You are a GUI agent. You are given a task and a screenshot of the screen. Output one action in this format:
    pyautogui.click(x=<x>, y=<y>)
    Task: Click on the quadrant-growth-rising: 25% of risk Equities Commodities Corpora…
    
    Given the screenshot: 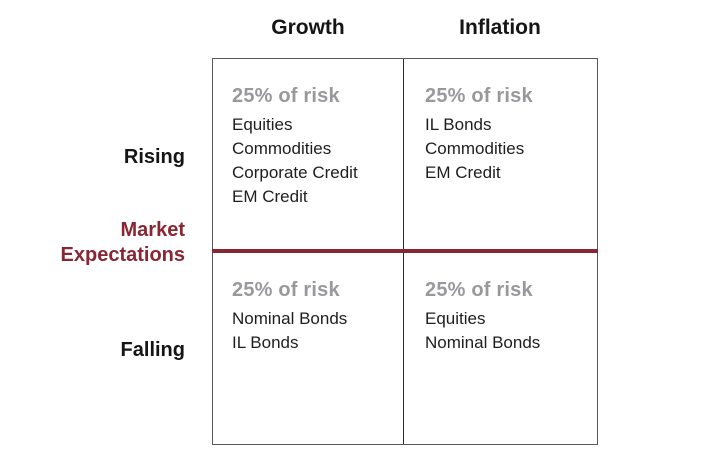 What is the action you would take?
    pyautogui.click(x=308, y=154)
    